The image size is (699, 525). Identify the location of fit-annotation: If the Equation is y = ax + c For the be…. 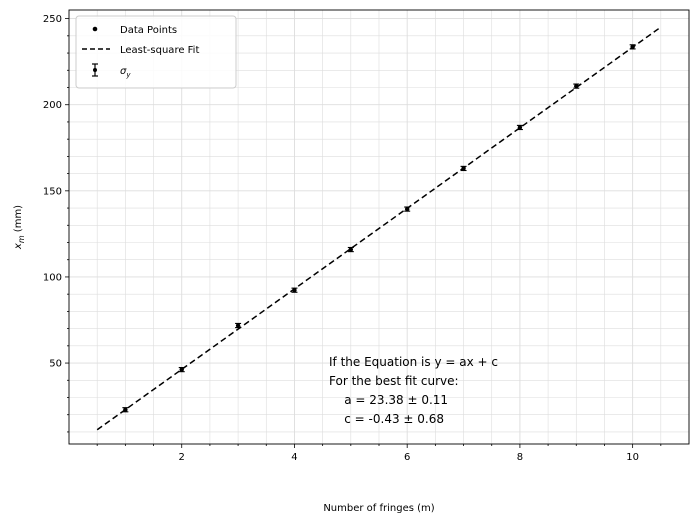
(415, 390).